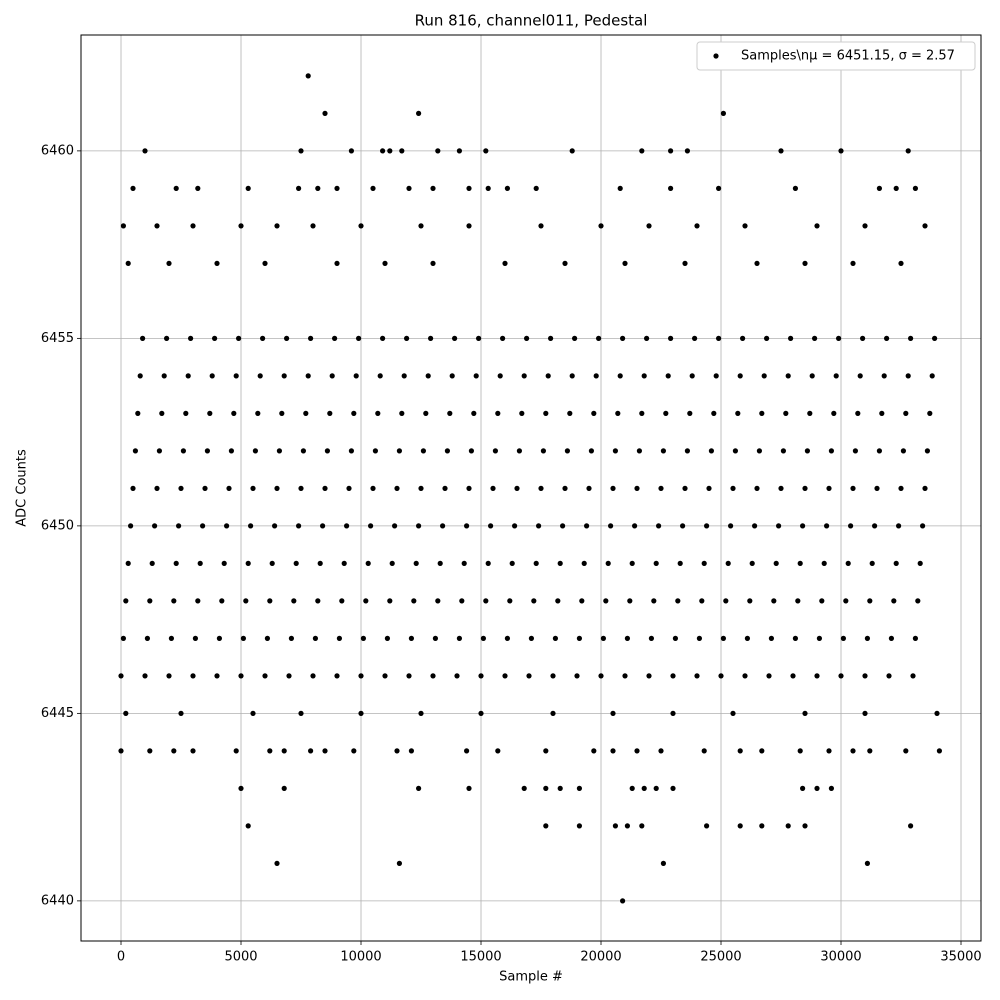 This screenshot has height=1000, width=1000. I want to click on legend-label: Samples\nμ = 6451.15, σ = 2.57, so click(848, 56).